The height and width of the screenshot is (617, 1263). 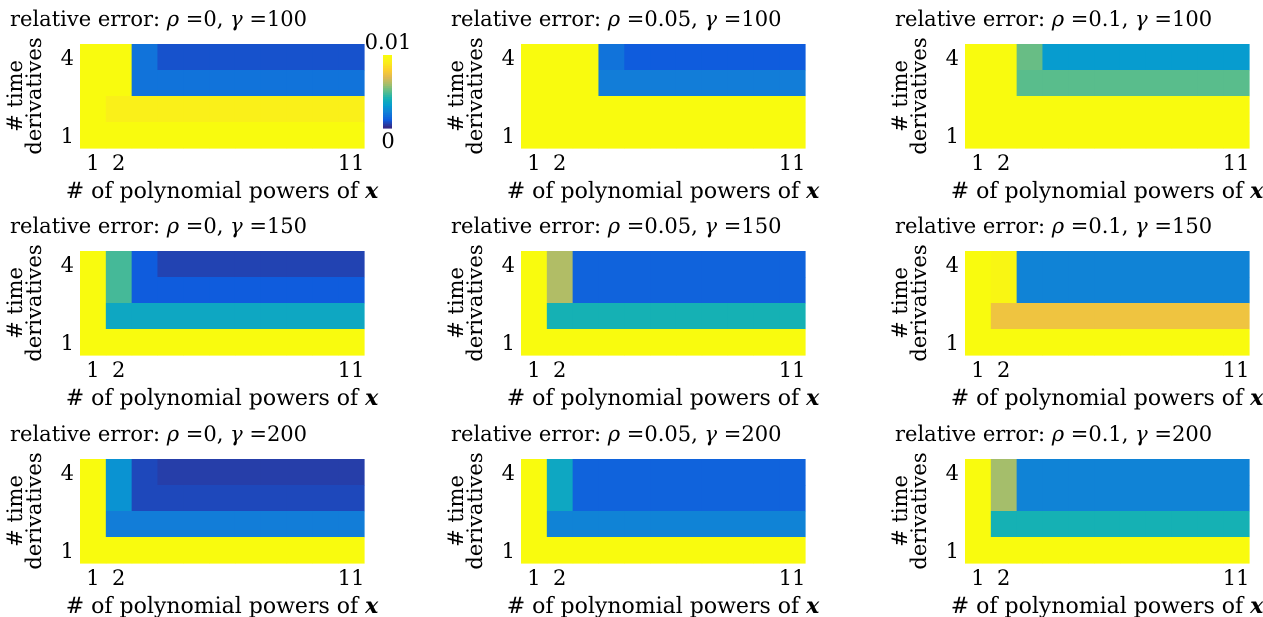 What do you see at coordinates (900, 511) in the screenshot?
I see `y-axis-label-line: # time` at bounding box center [900, 511].